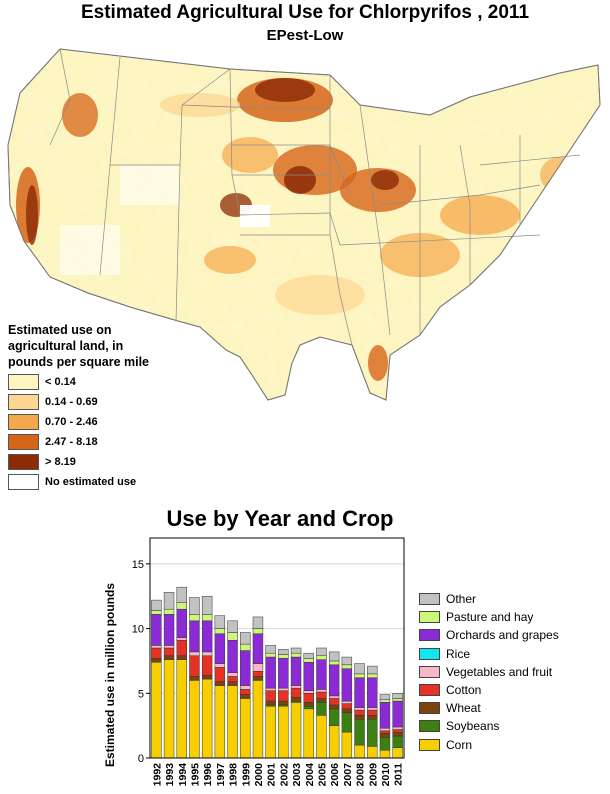 The width and height of the screenshot is (610, 794). I want to click on x-tick-label: 1993, so click(170, 775).